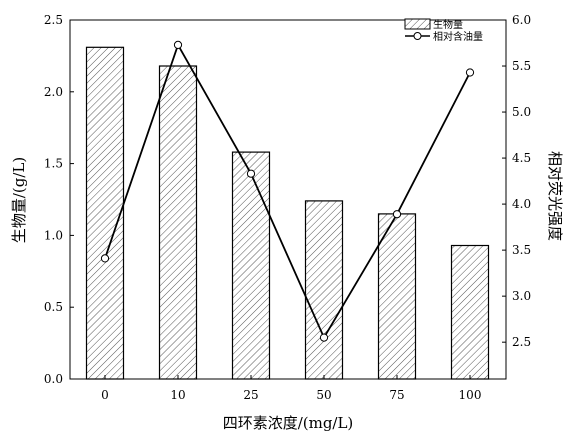 This screenshot has height=439, width=578. I want to click on y-tick-label: 1.5, so click(53, 164).